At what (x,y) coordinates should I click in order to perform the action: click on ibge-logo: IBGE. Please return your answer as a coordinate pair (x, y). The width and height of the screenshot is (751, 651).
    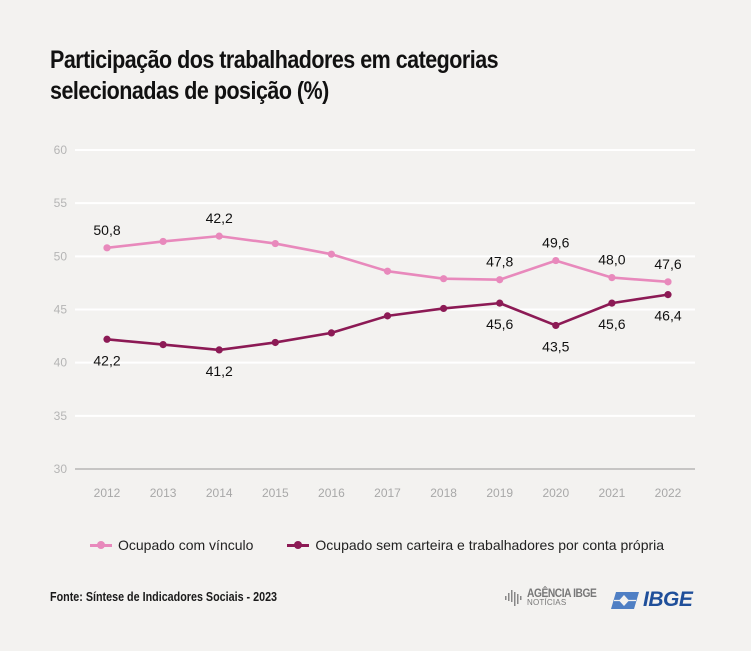
    Looking at the image, I should click on (651, 600).